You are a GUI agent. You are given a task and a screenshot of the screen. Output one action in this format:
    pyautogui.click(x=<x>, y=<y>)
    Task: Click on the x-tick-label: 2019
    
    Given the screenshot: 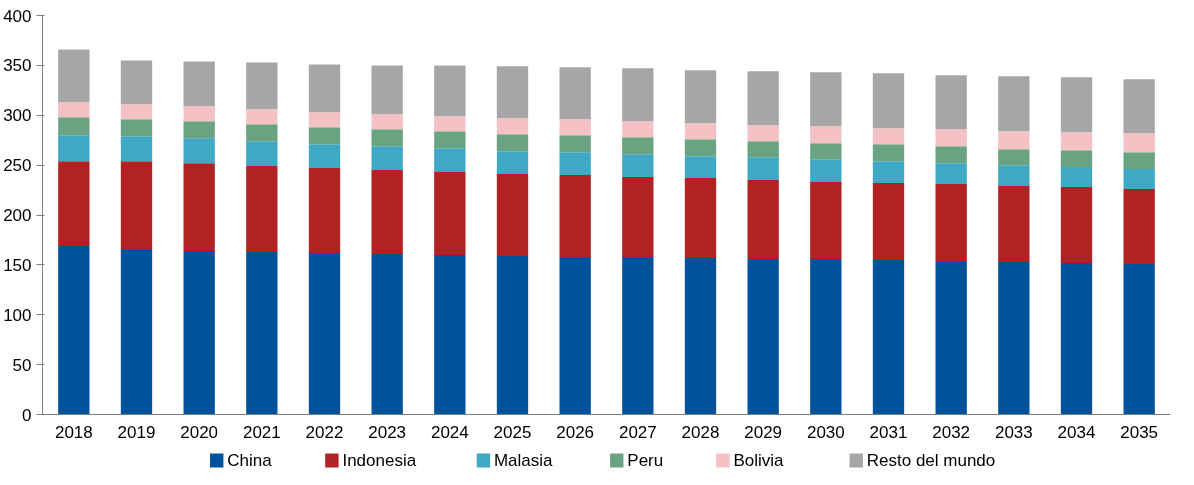 What is the action you would take?
    pyautogui.click(x=136, y=432)
    